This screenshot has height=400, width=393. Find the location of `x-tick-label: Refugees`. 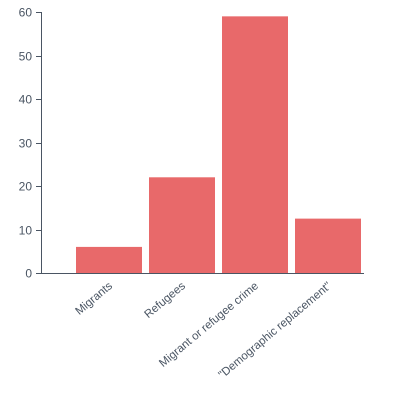

x-tick-label: Refugees is located at coordinates (165, 300).